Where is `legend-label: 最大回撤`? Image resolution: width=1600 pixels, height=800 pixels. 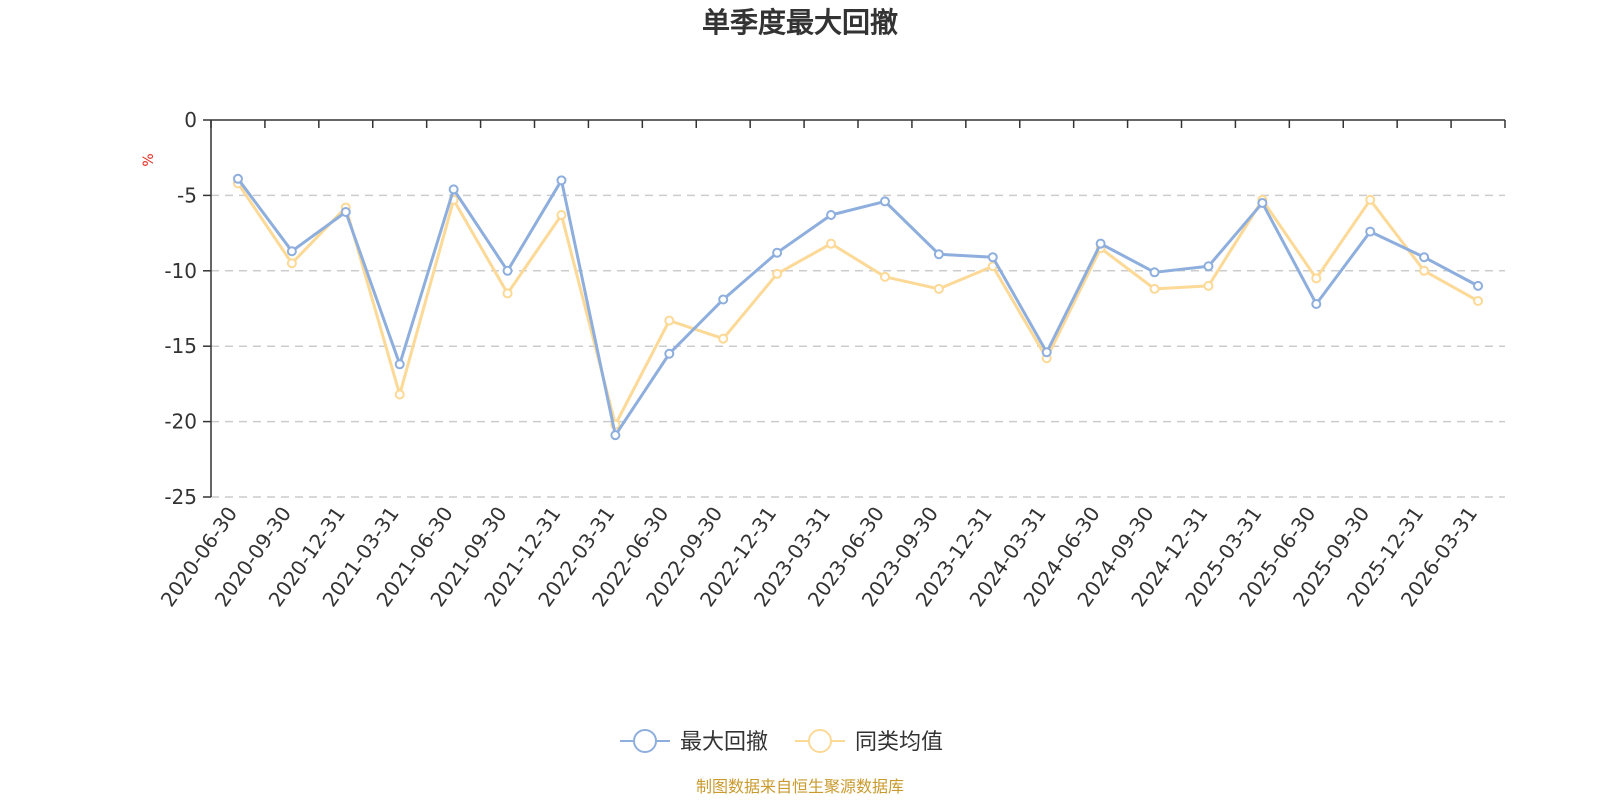 legend-label: 最大回撤 is located at coordinates (724, 742).